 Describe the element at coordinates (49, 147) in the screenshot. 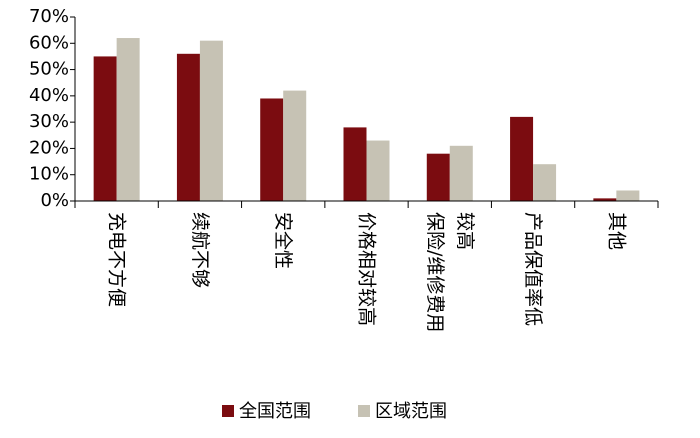

I see `y-tick-label: 20%` at that location.